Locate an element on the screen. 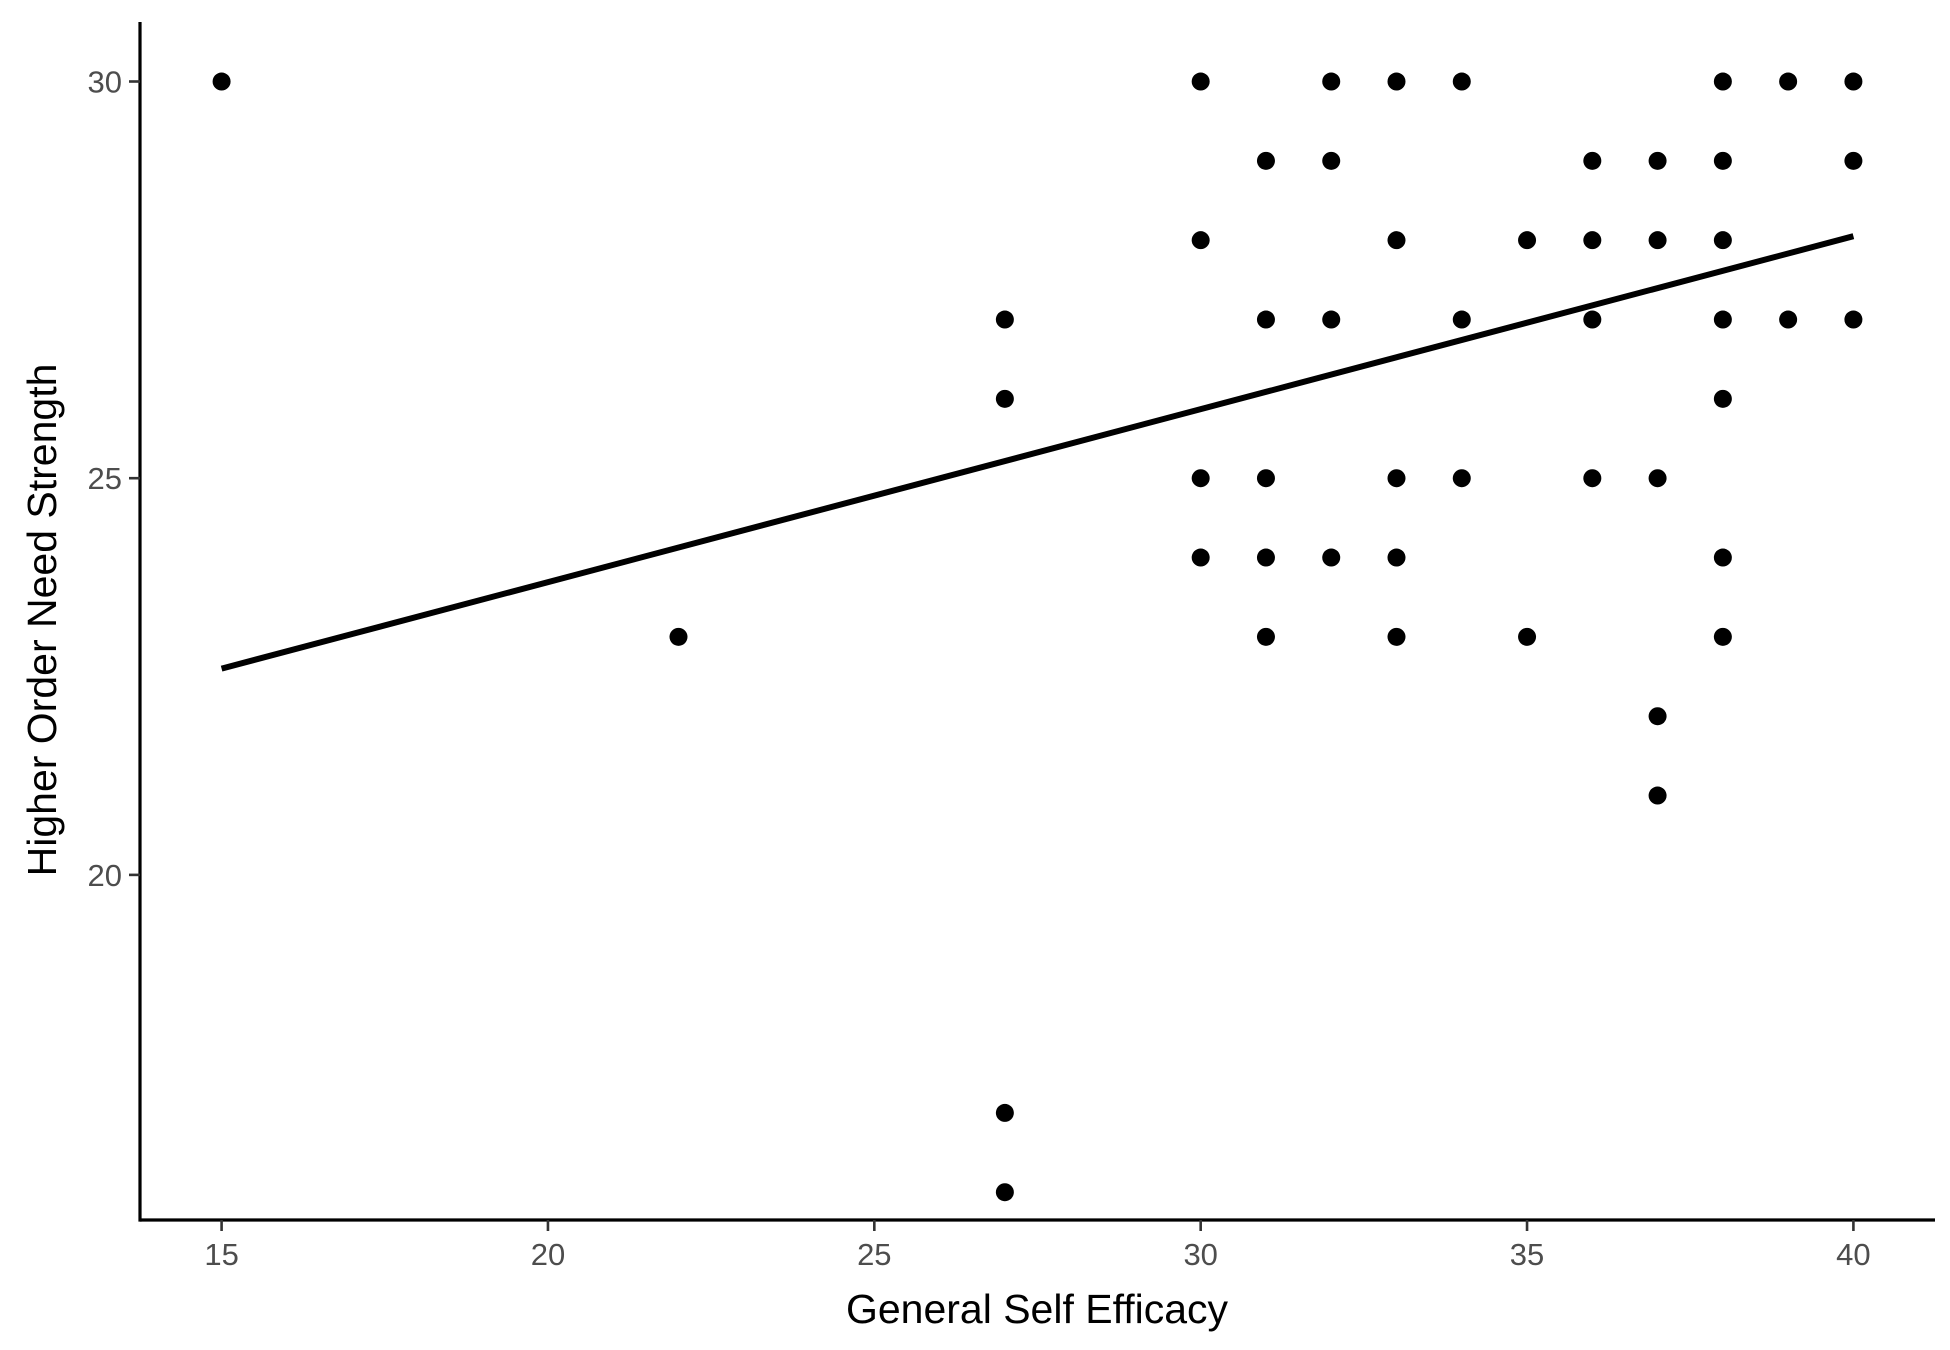  y-axis-ticks: 20 25 30 is located at coordinates (114, 479).